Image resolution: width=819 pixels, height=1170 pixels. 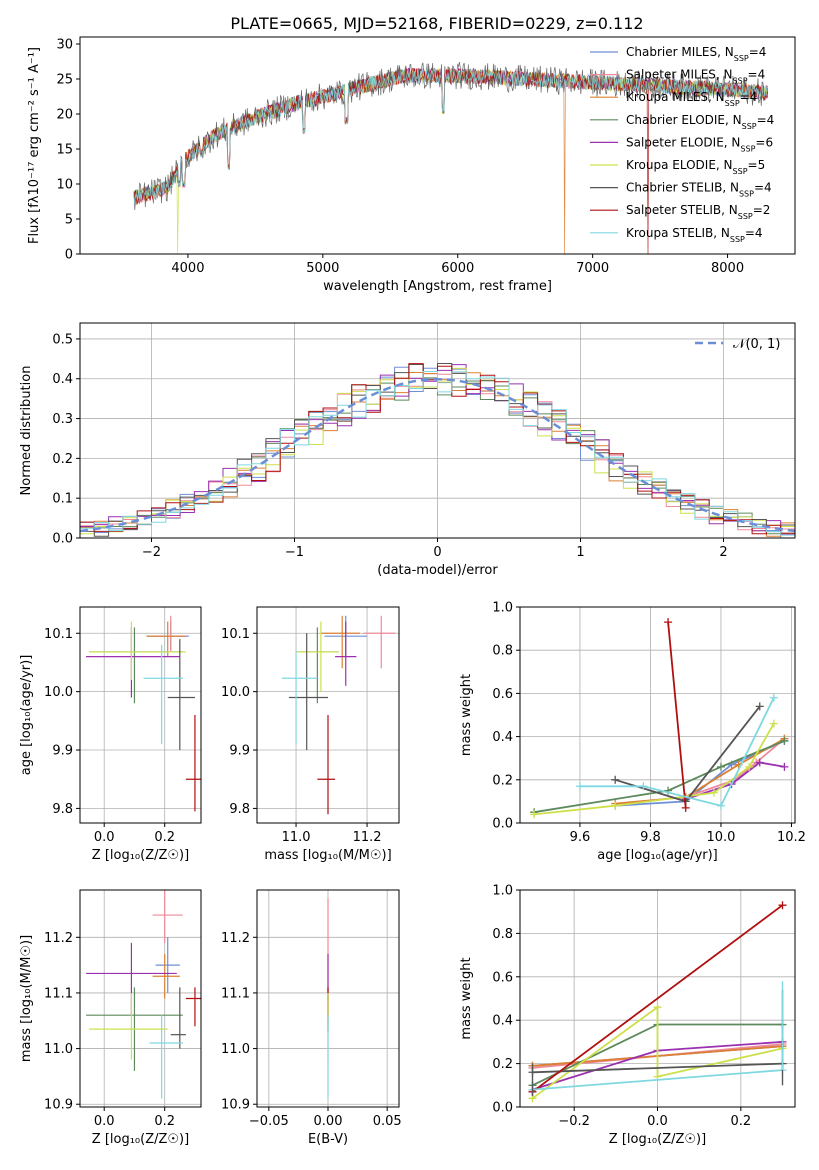 What do you see at coordinates (694, 235) in the screenshot?
I see `legend-entry: Kroupa STELIB, NSSP=4` at bounding box center [694, 235].